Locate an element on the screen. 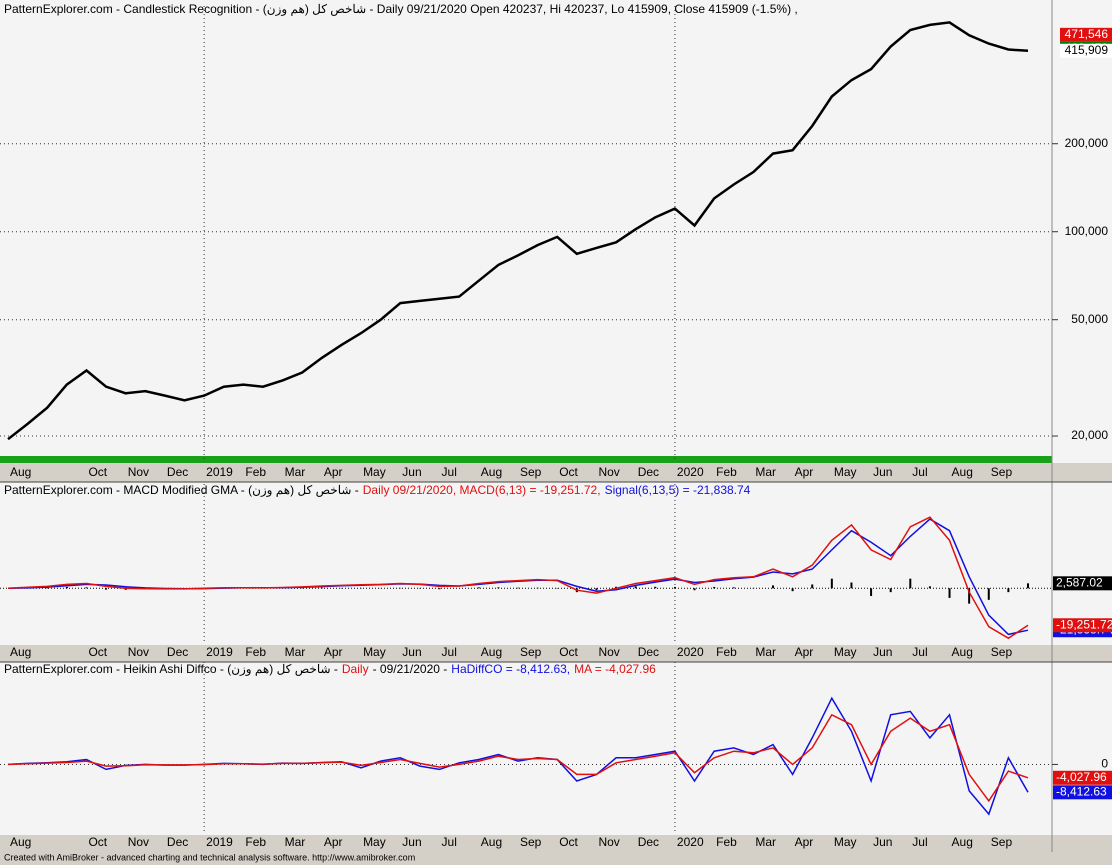  title-part: - 09/21/2020 - is located at coordinates (410, 669).